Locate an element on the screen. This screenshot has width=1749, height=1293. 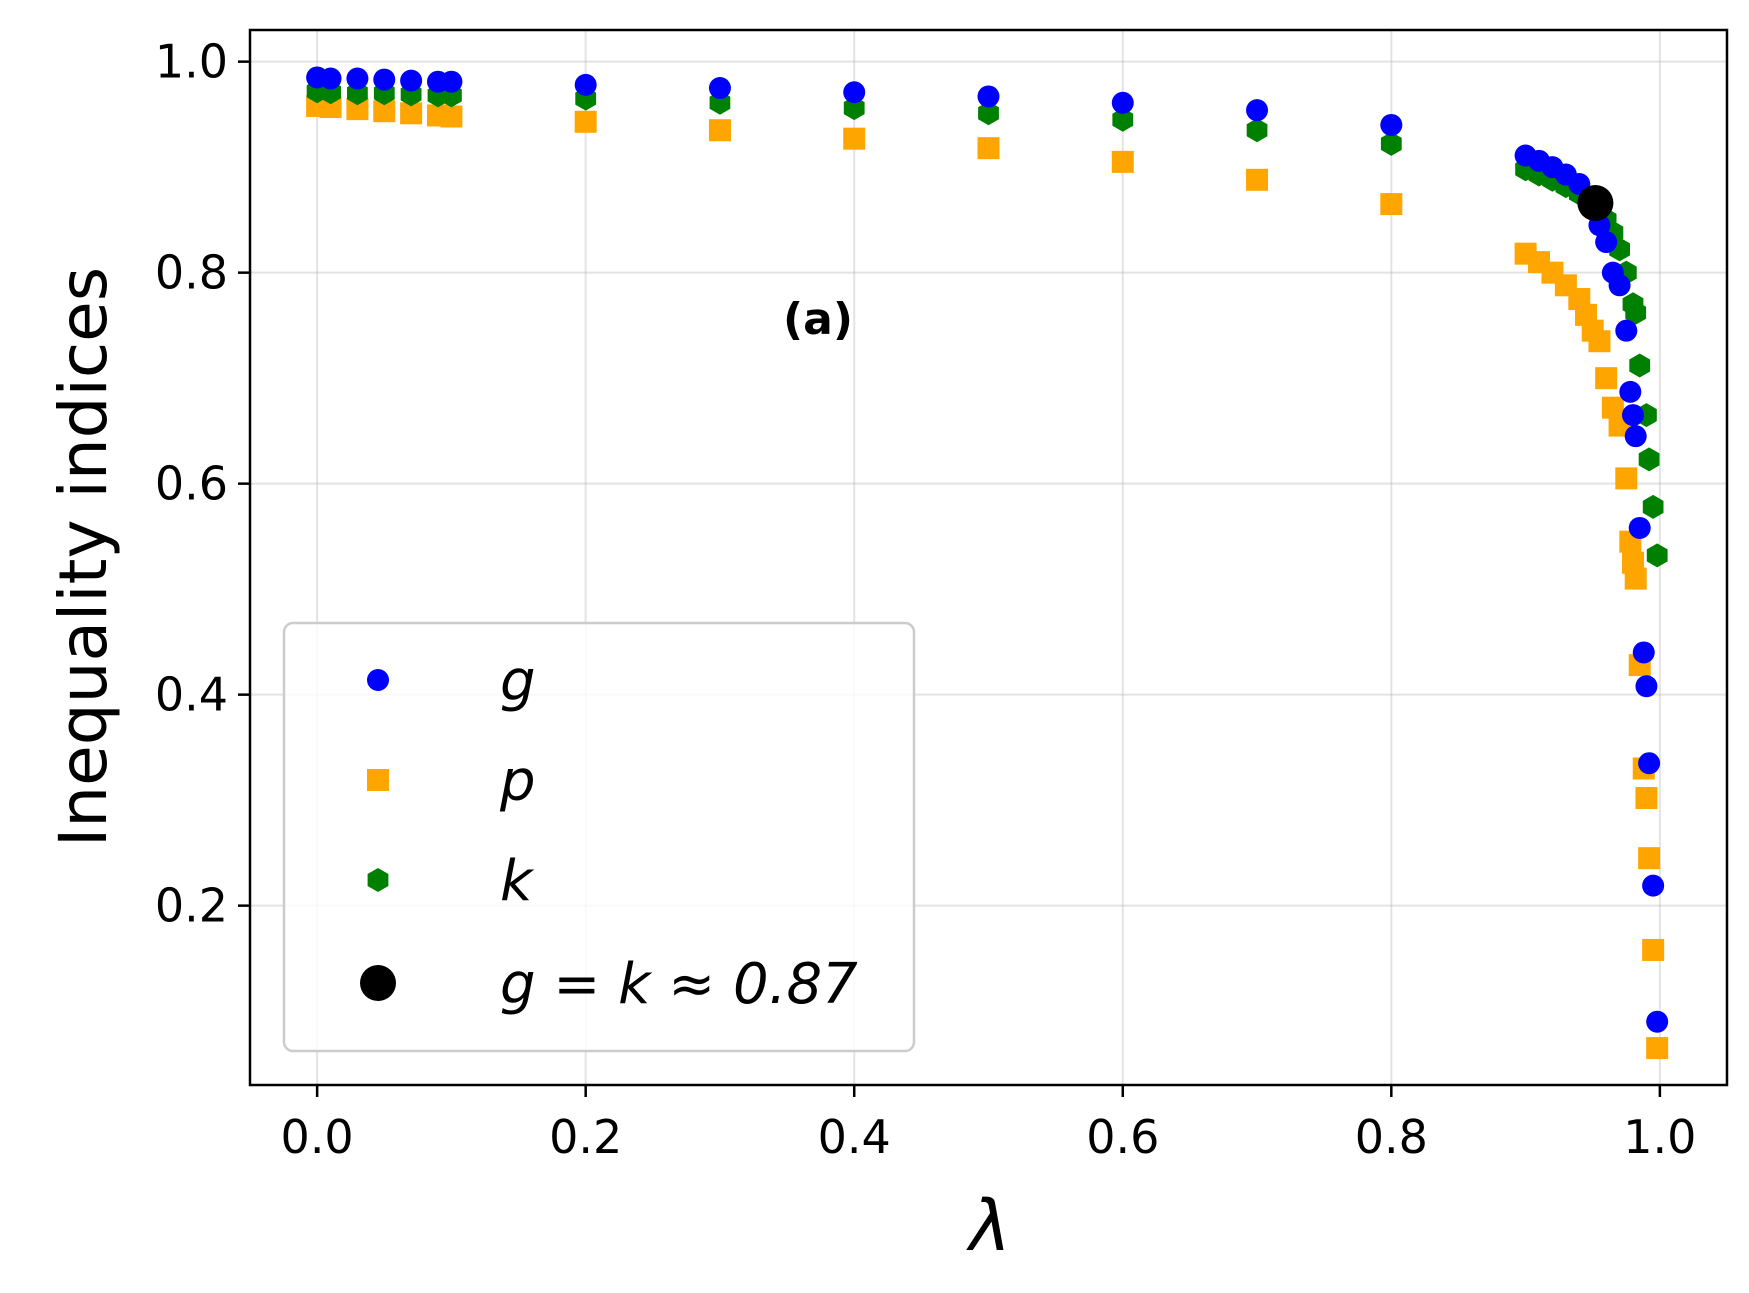
legend-label: k is located at coordinates (517, 881).